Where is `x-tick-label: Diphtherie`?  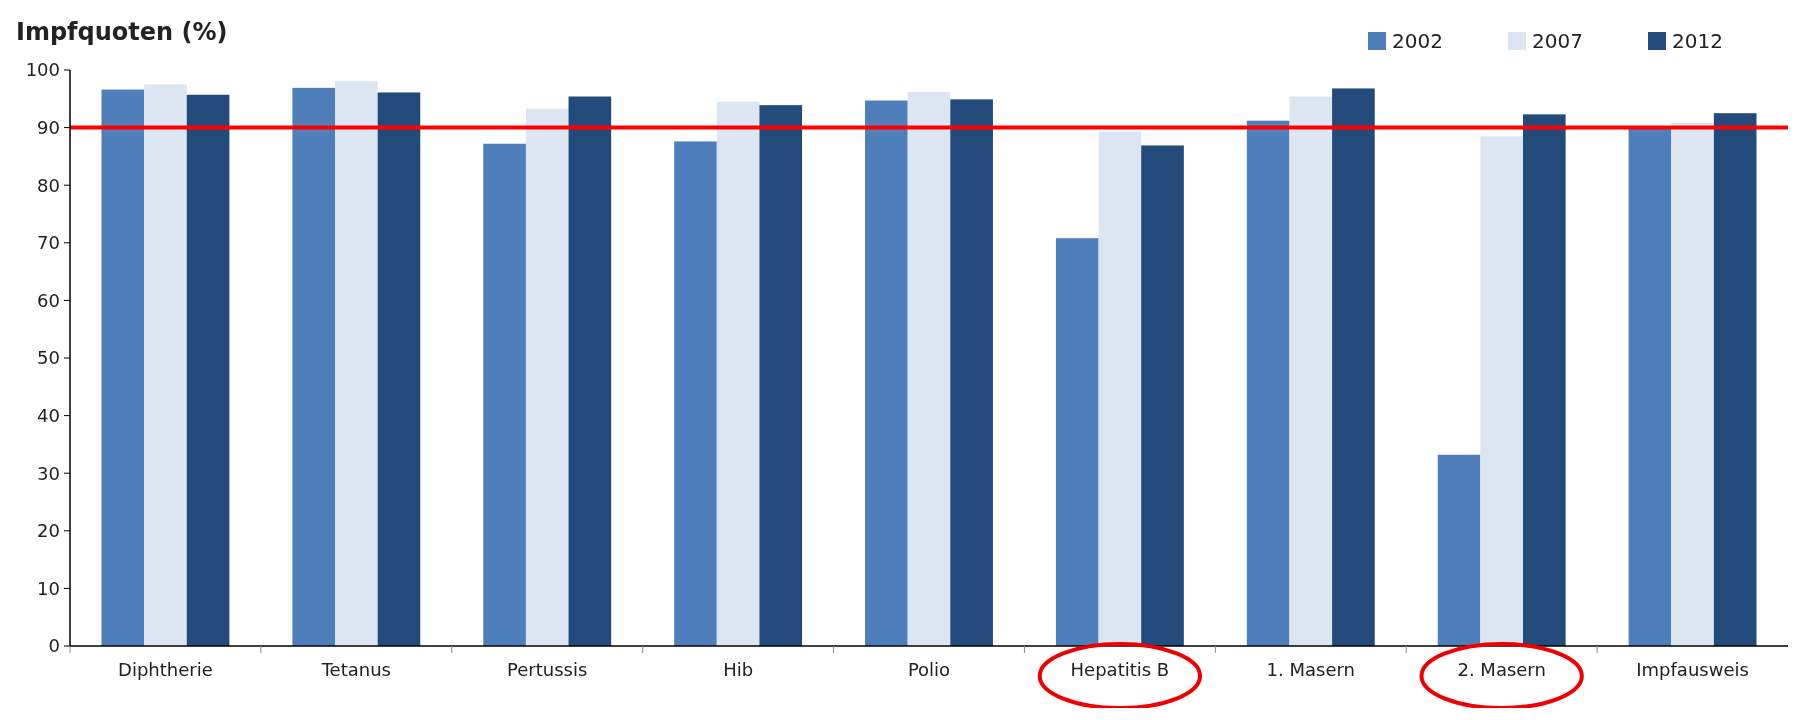 x-tick-label: Diphtherie is located at coordinates (165, 669).